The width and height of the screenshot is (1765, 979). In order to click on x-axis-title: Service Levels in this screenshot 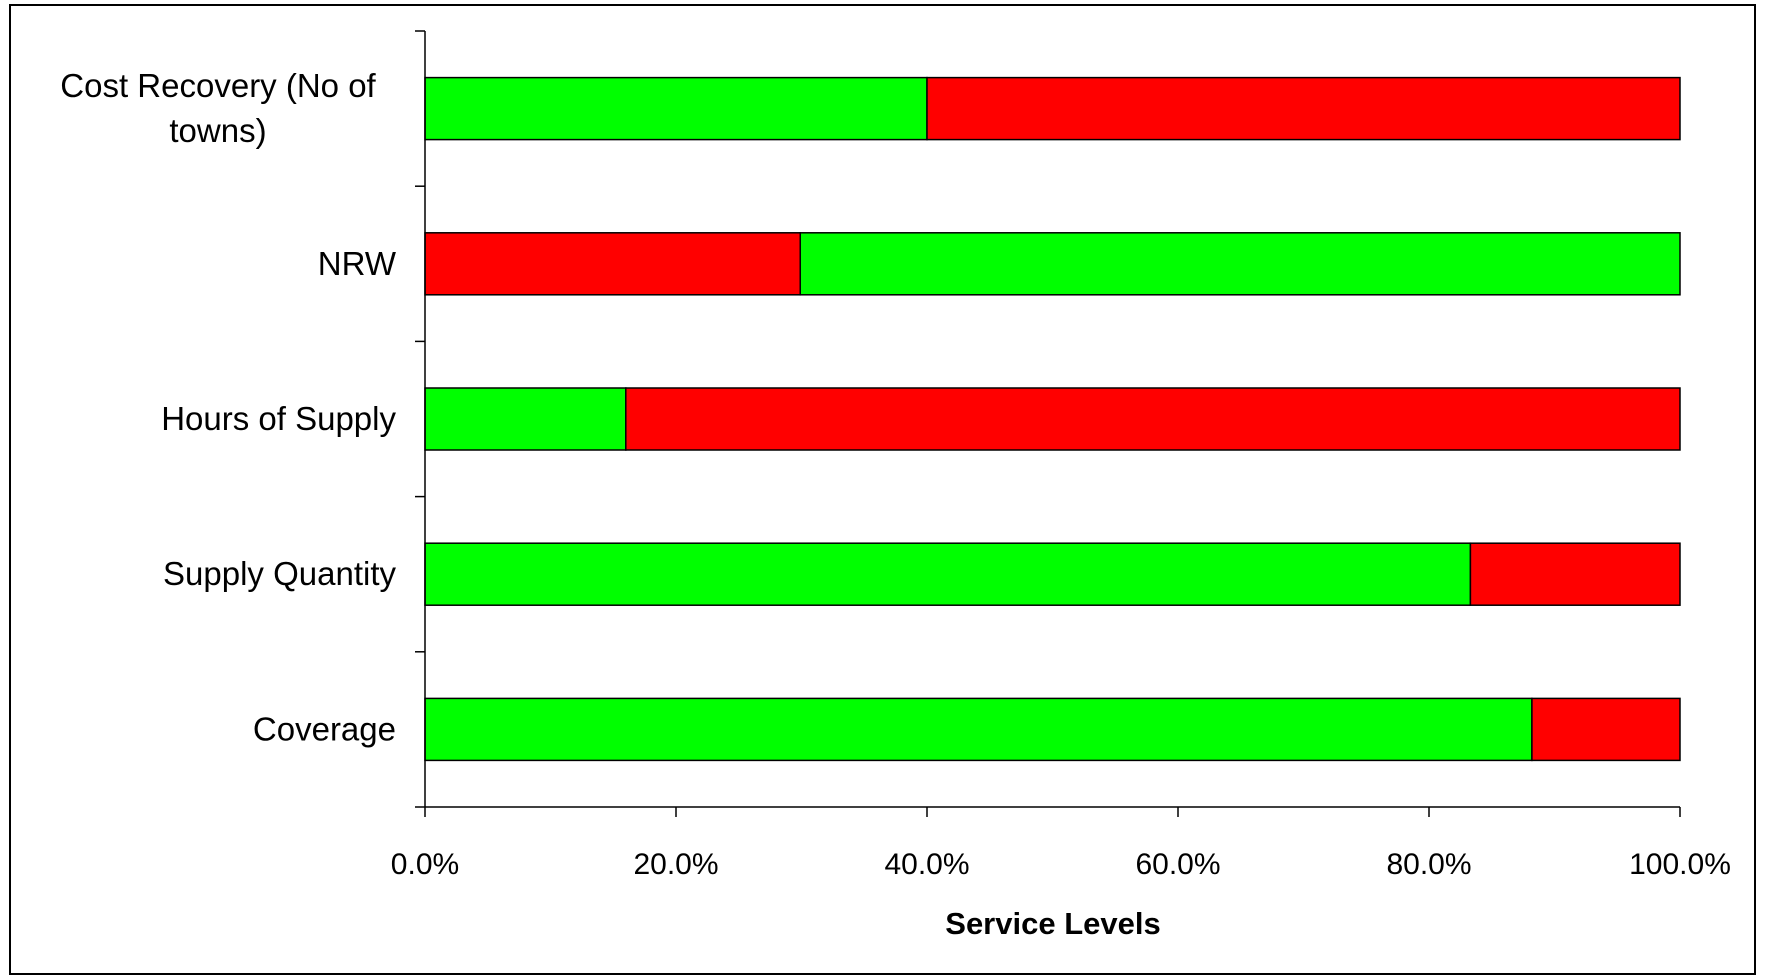, I will do `click(1052, 923)`.